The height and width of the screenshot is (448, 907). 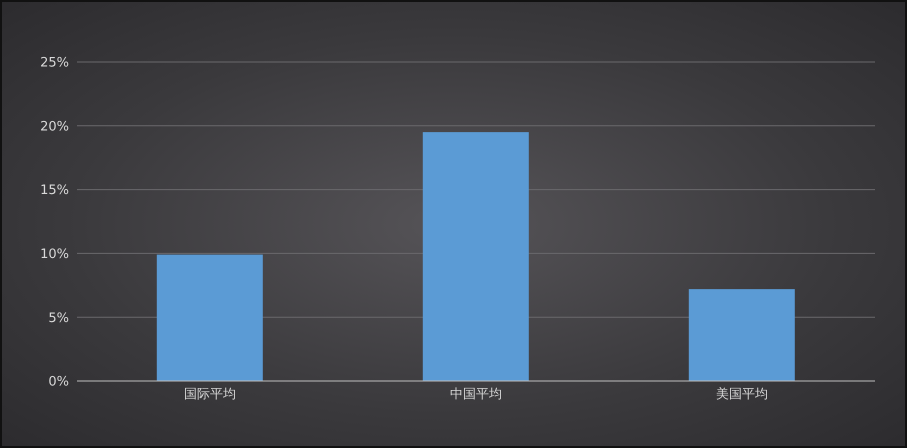 I want to click on y-tick-label: 10%, so click(x=54, y=254).